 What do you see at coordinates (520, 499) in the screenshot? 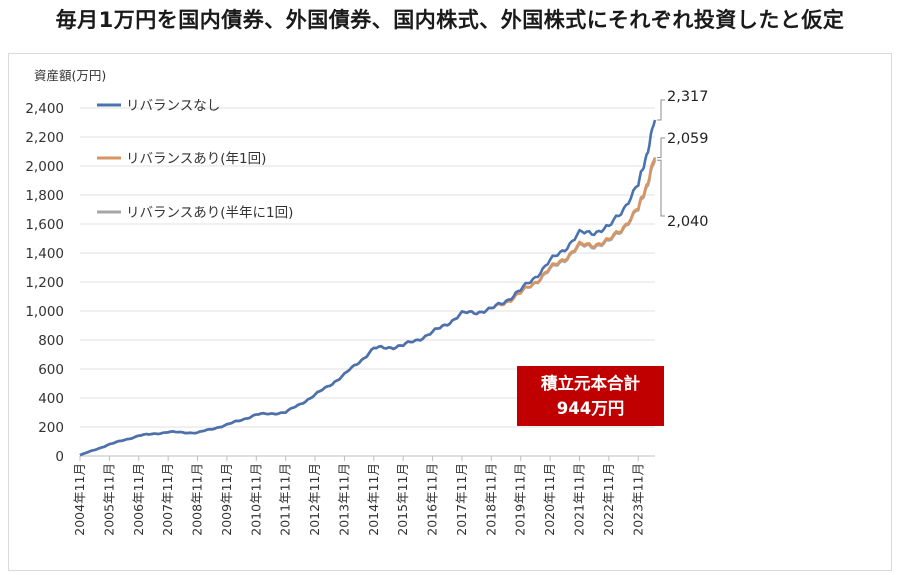
I see `x-tick-label: 2019年11月` at bounding box center [520, 499].